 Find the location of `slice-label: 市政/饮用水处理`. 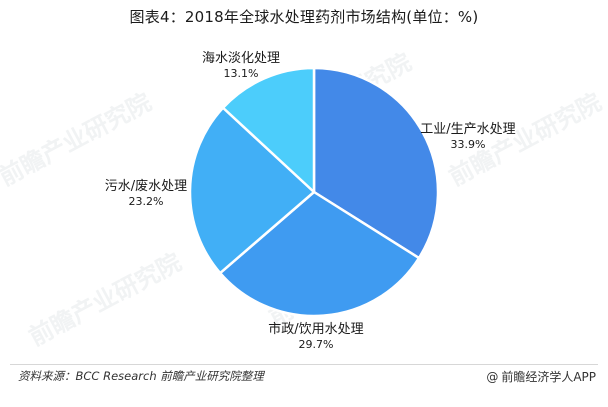

slice-label: 市政/饮用水处理 is located at coordinates (315, 329).